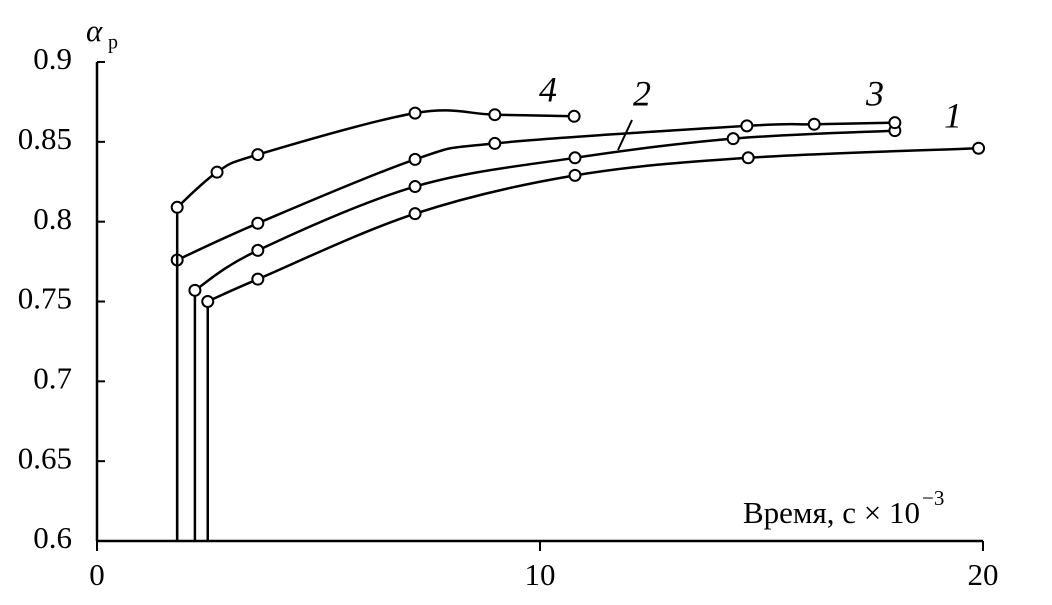 Image resolution: width=1052 pixels, height=605 pixels. What do you see at coordinates (52, 537) in the screenshot?
I see `y-tick-label: 0.6` at bounding box center [52, 537].